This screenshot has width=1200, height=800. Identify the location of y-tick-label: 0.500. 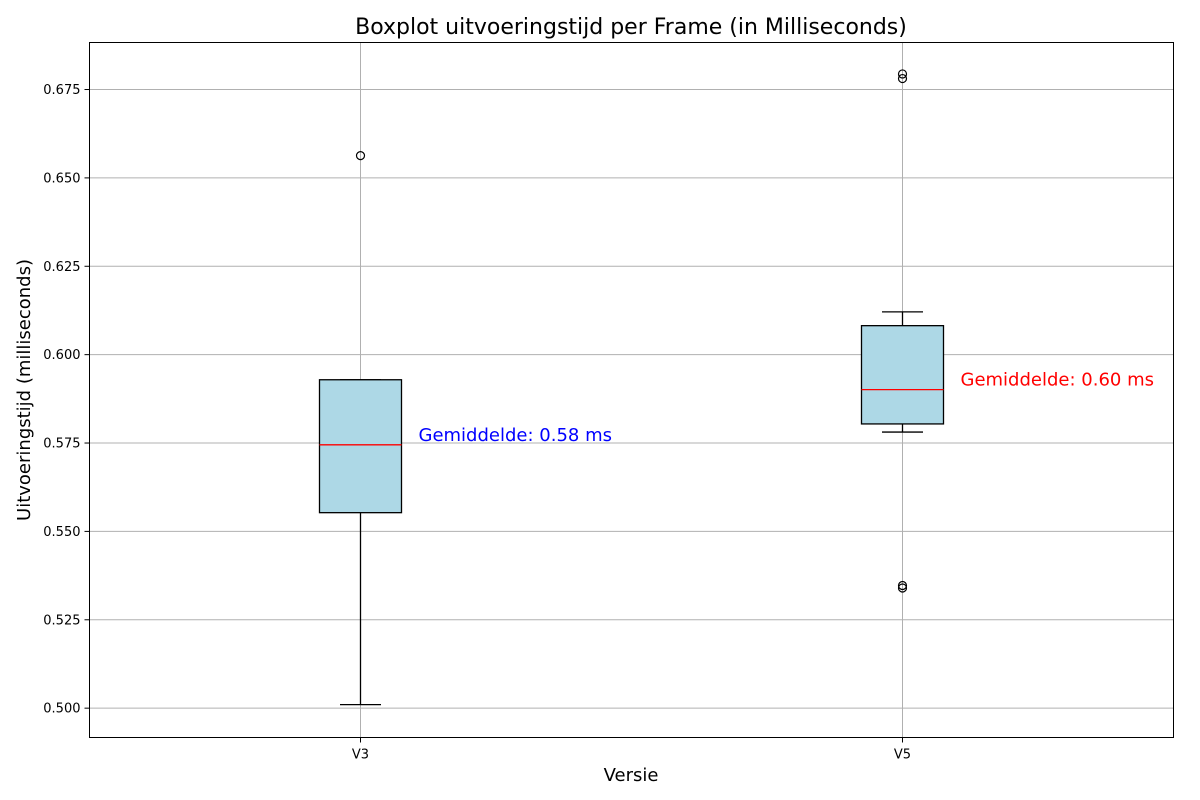
(61, 709).